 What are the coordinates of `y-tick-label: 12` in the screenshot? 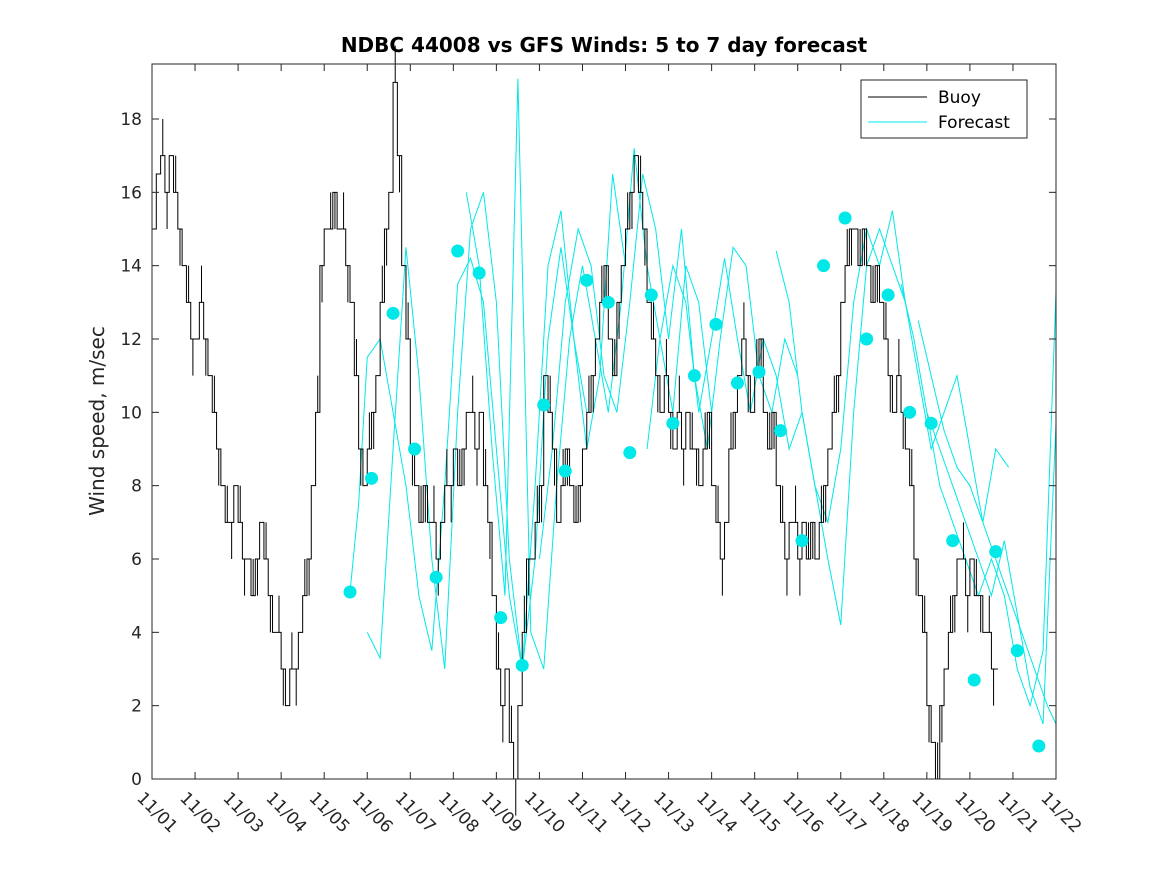 It's located at (131, 340).